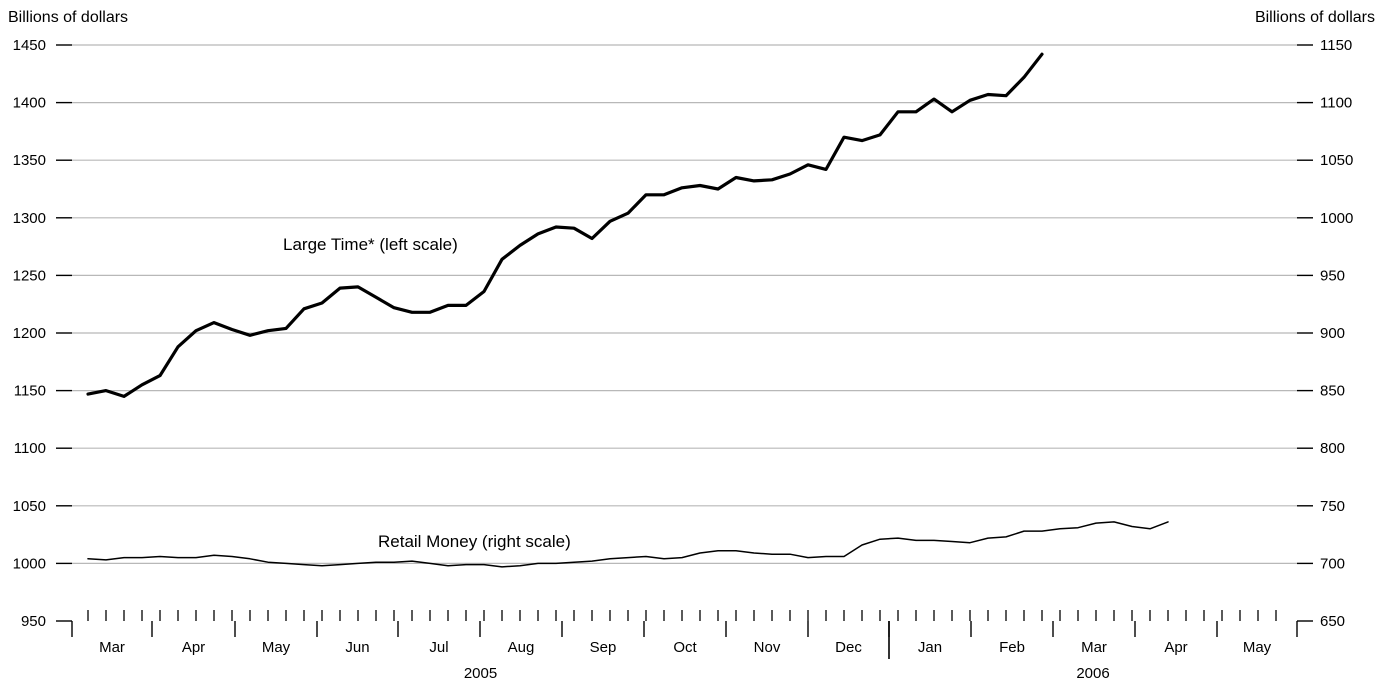 The width and height of the screenshot is (1382, 685). What do you see at coordinates (848, 647) in the screenshot?
I see `month-label: Dec` at bounding box center [848, 647].